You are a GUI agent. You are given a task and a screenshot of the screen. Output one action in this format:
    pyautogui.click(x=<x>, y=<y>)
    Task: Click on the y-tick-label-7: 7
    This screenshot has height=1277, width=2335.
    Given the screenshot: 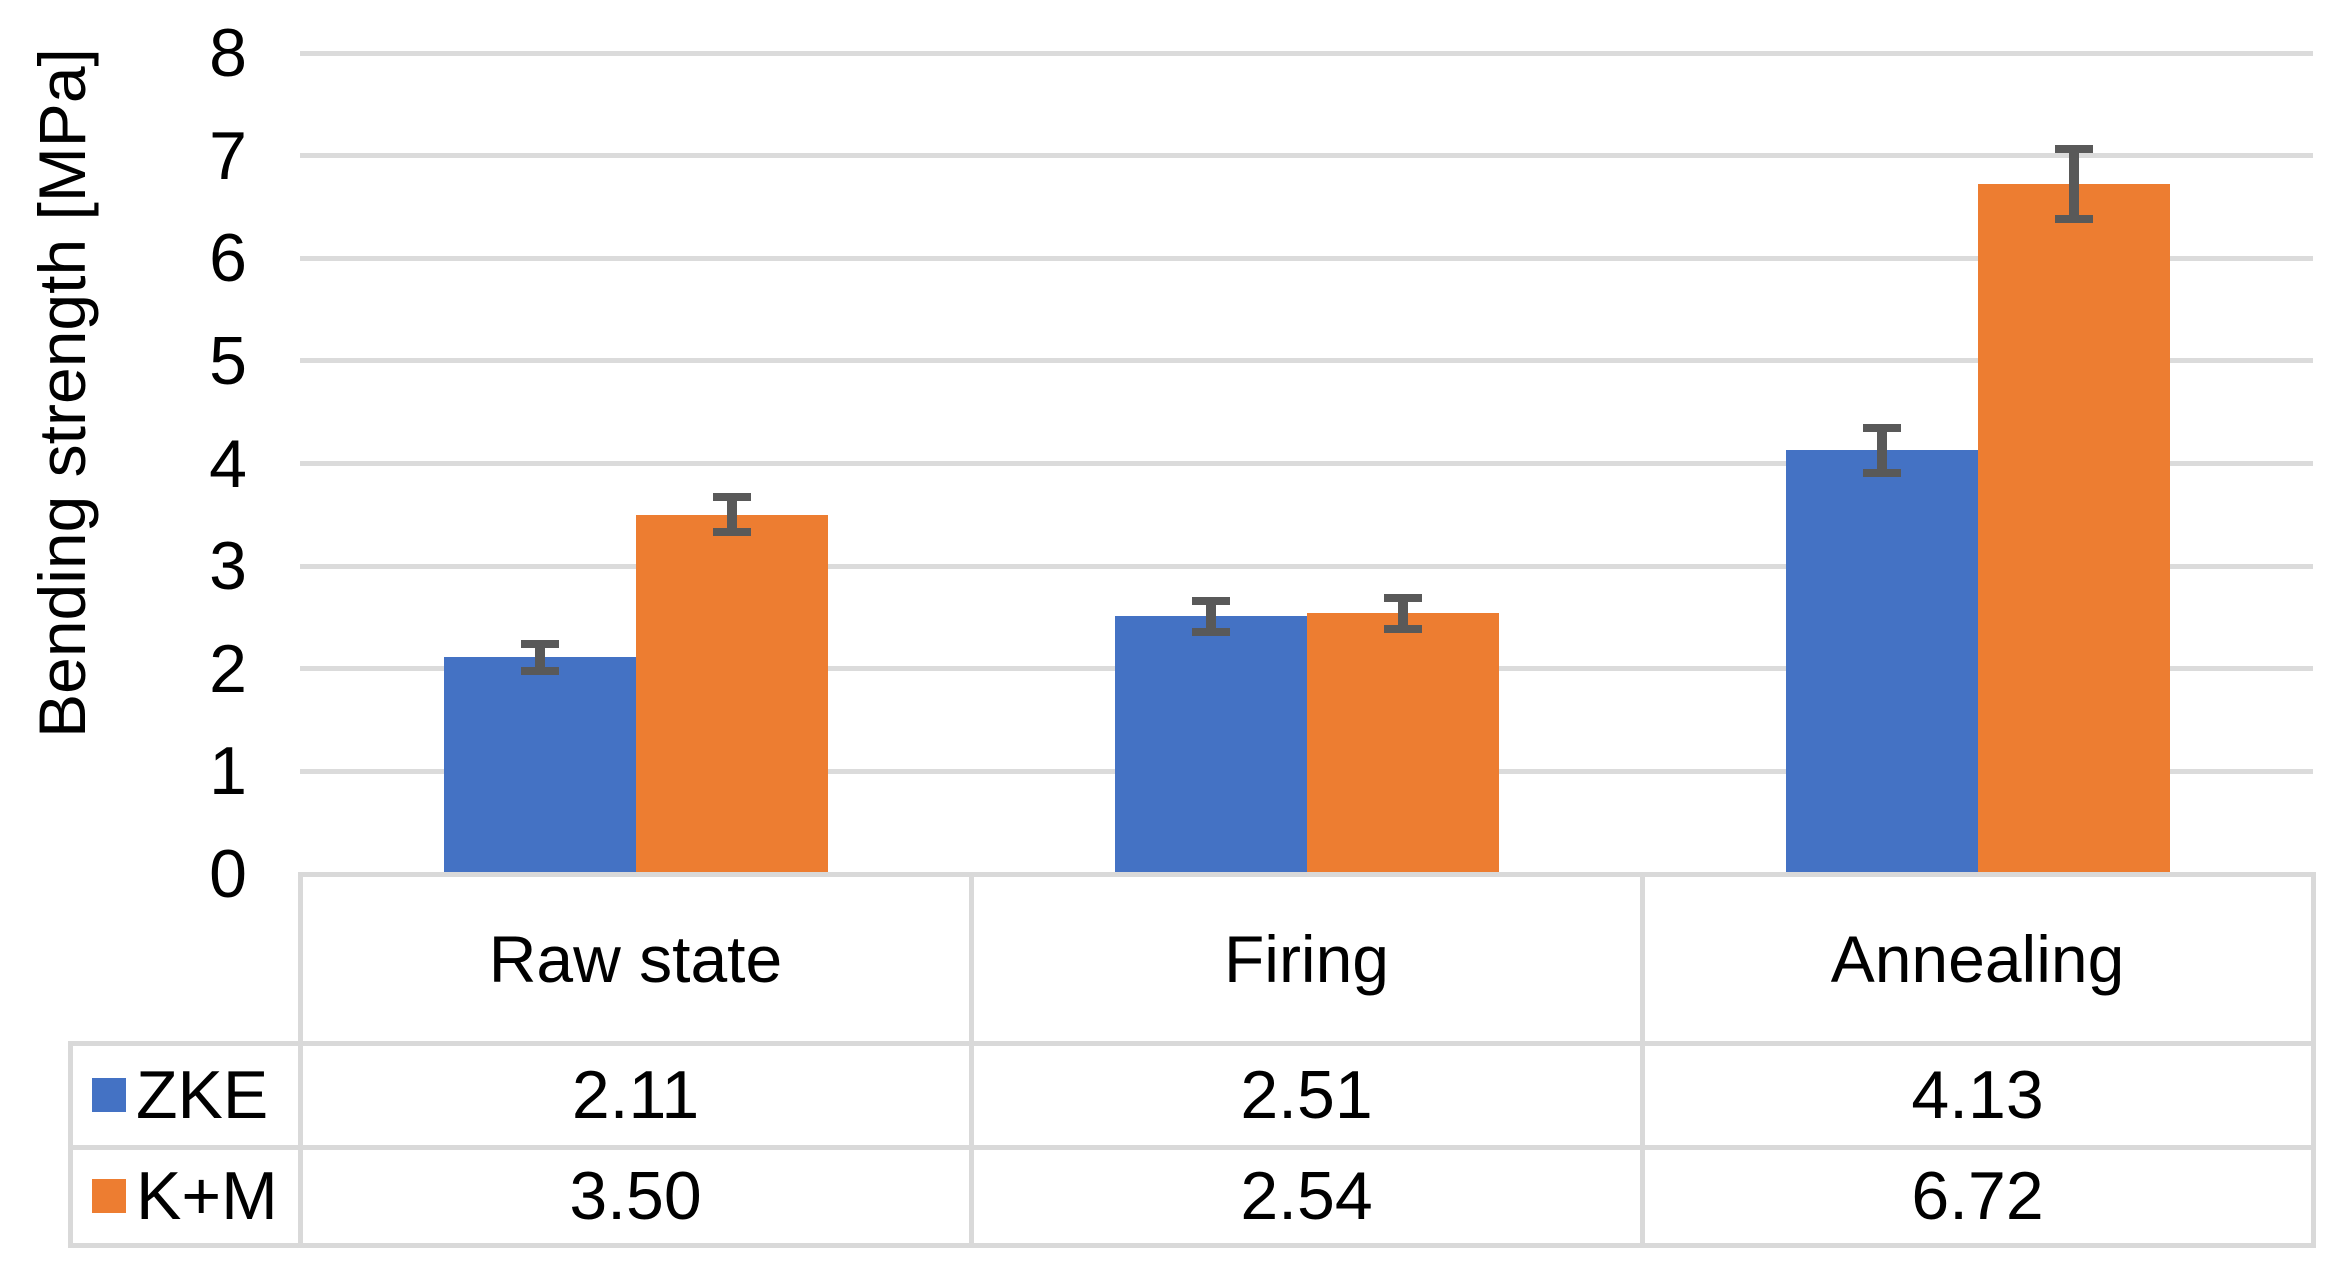 What is the action you would take?
    pyautogui.click(x=228, y=155)
    